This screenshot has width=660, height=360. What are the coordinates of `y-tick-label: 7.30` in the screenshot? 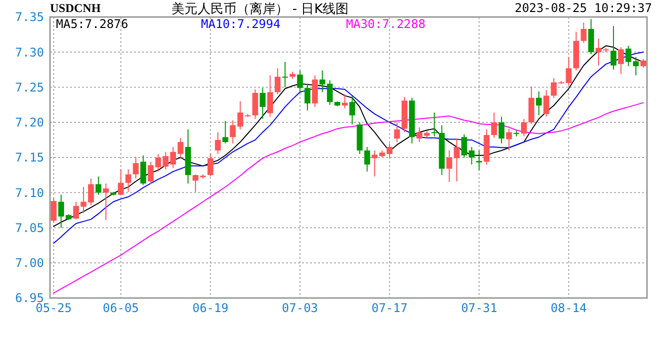 It's located at (29, 52).